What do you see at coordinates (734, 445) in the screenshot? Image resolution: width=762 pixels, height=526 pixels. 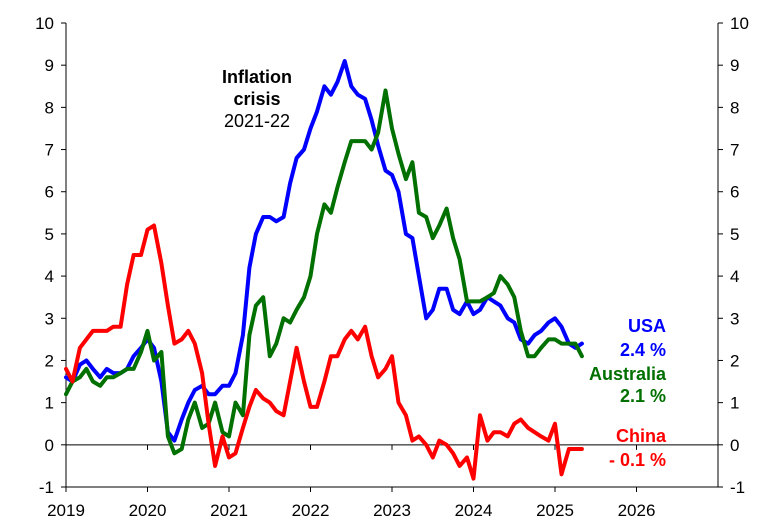 I see `y-tick-label-right: 0` at bounding box center [734, 445].